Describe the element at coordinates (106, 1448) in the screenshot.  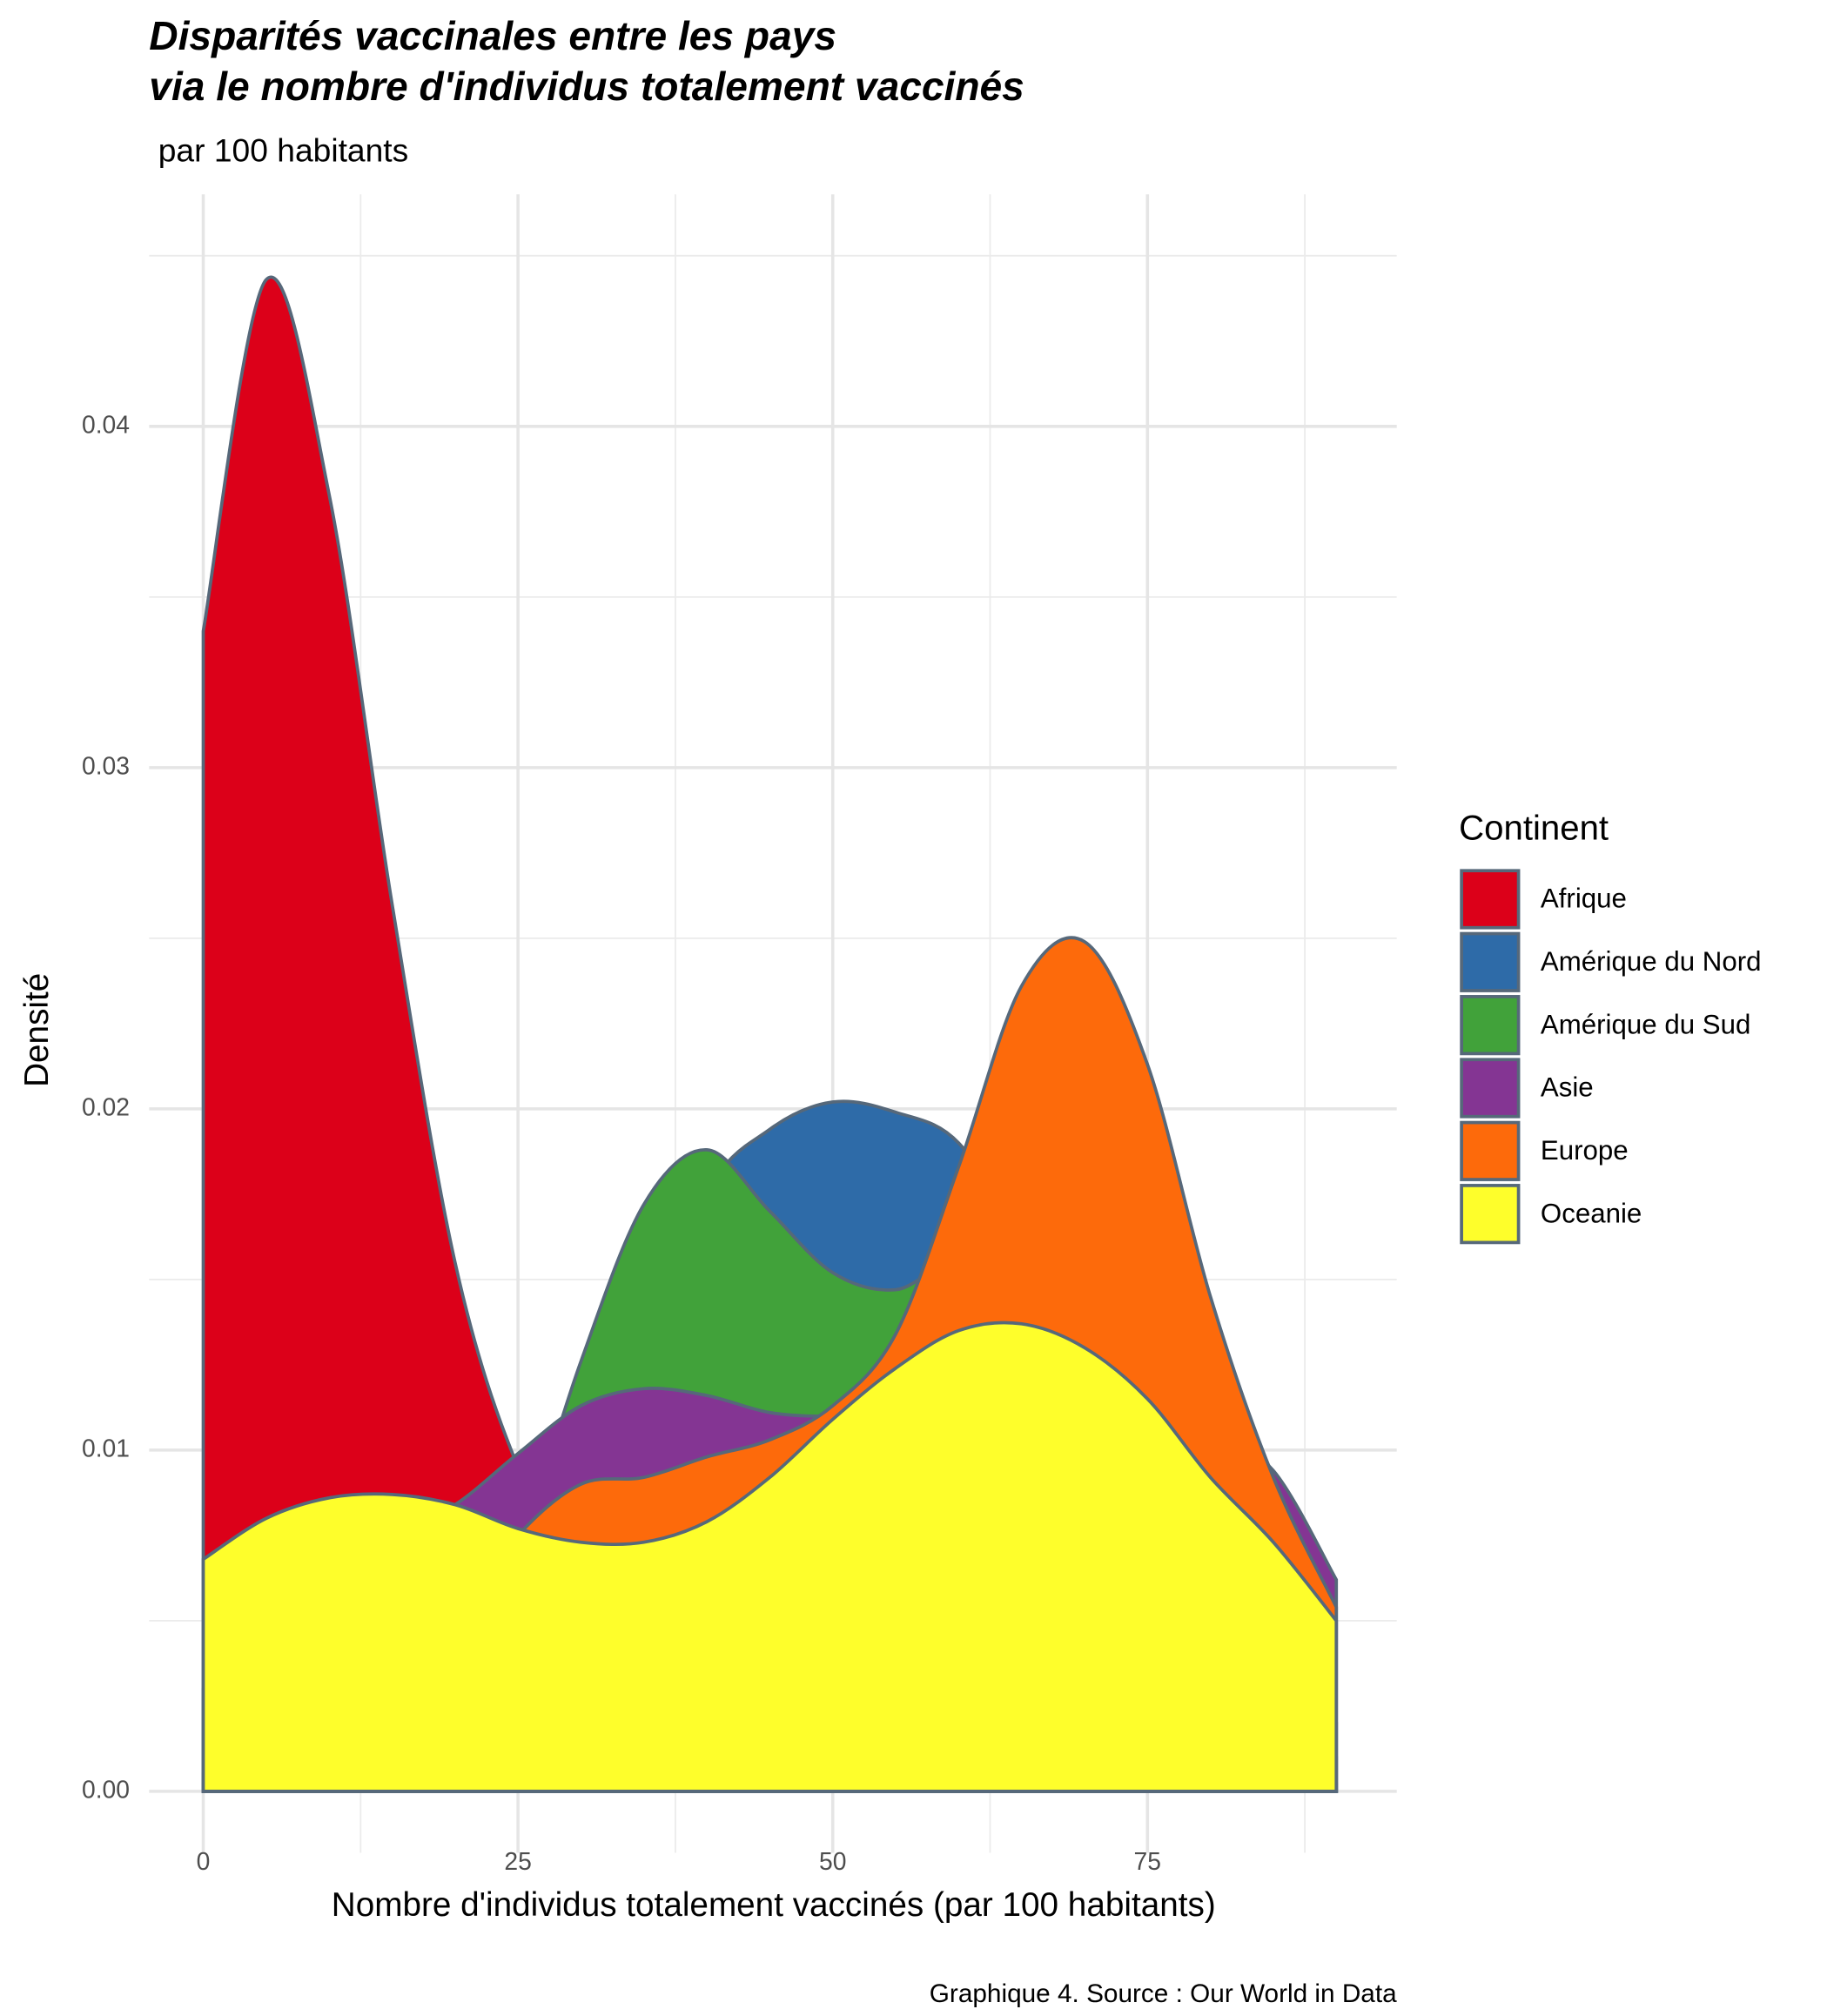
I see `y-tick-label: 0.01` at that location.